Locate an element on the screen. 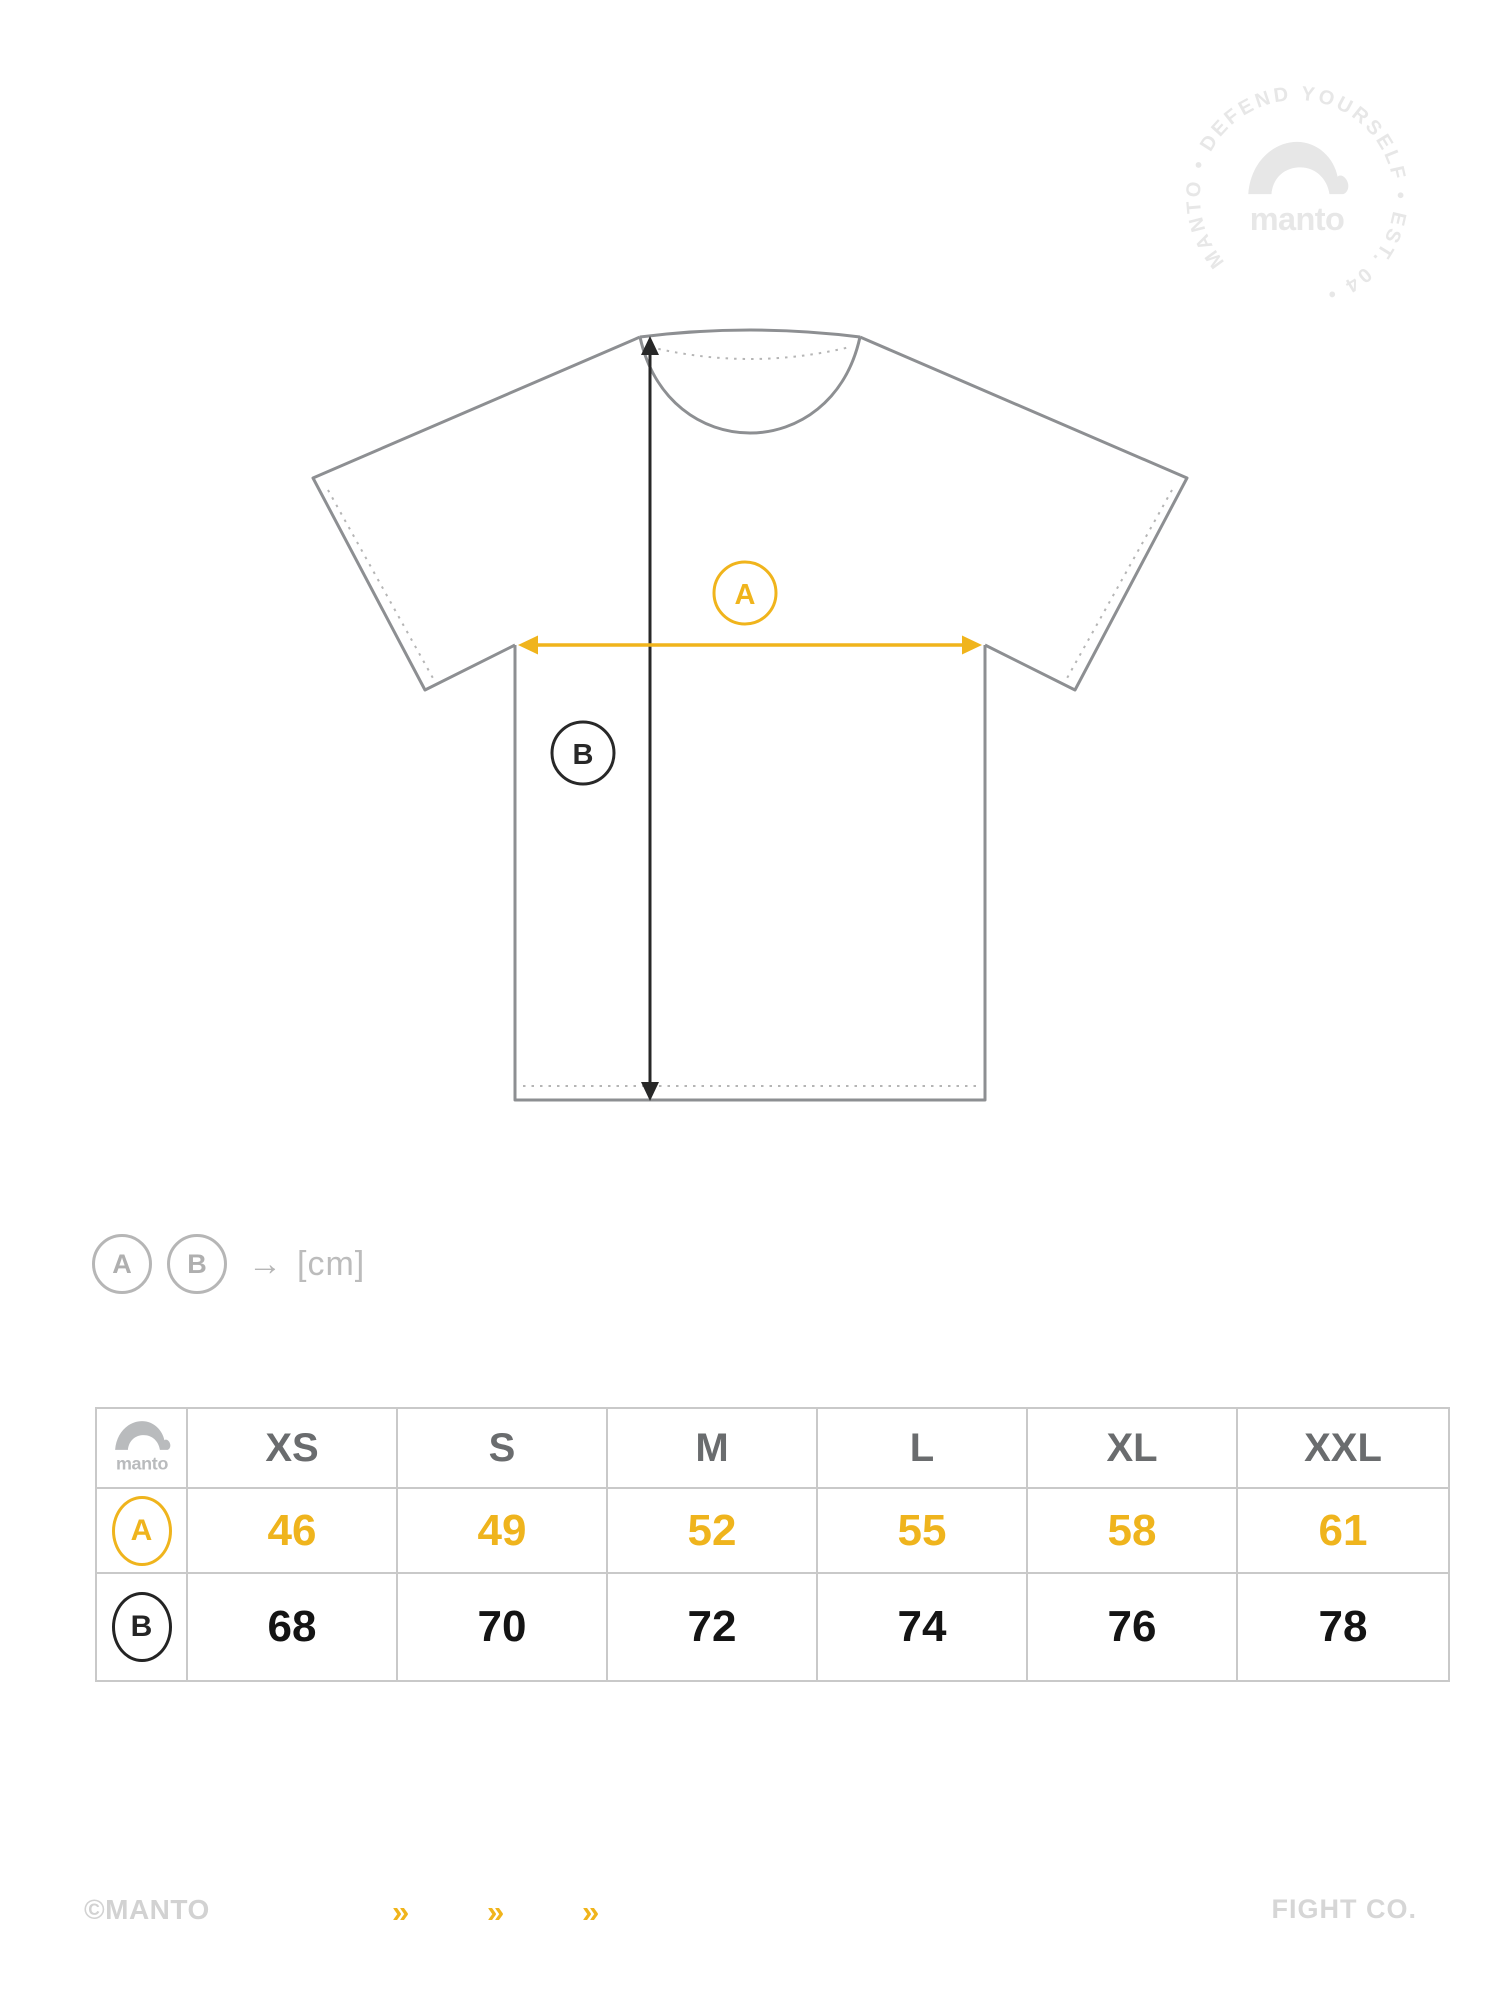  measure-a-badge-label: A is located at coordinates (745, 595).